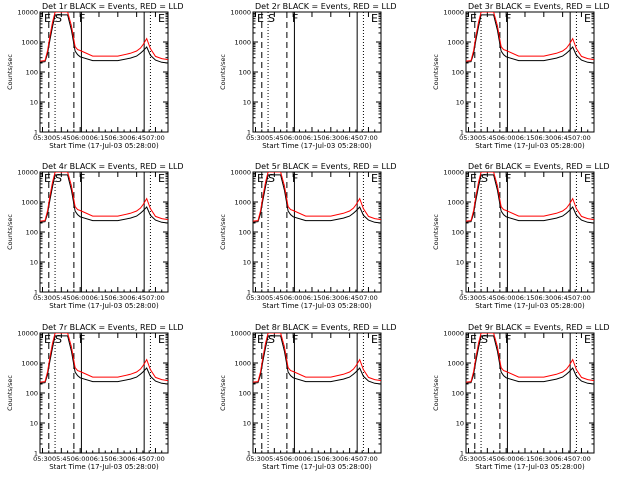 This screenshot has height=480, width=640. Describe the element at coordinates (113, 327) in the screenshot. I see `panel-title: Det 7r BLACK = Events, RED = LLD` at that location.